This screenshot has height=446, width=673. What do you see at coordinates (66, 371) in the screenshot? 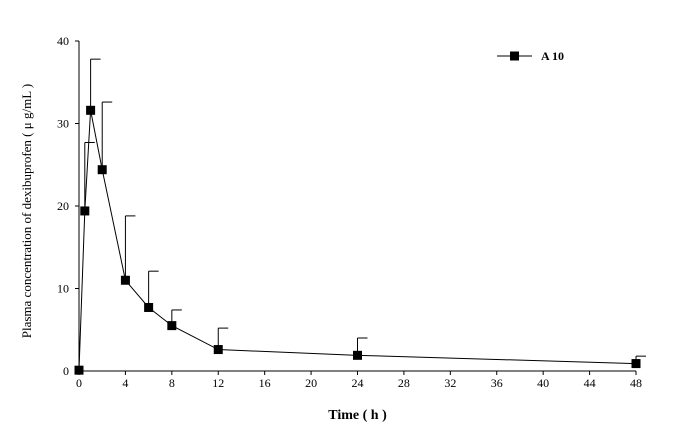
I see `y-tick-label: 0` at bounding box center [66, 371].